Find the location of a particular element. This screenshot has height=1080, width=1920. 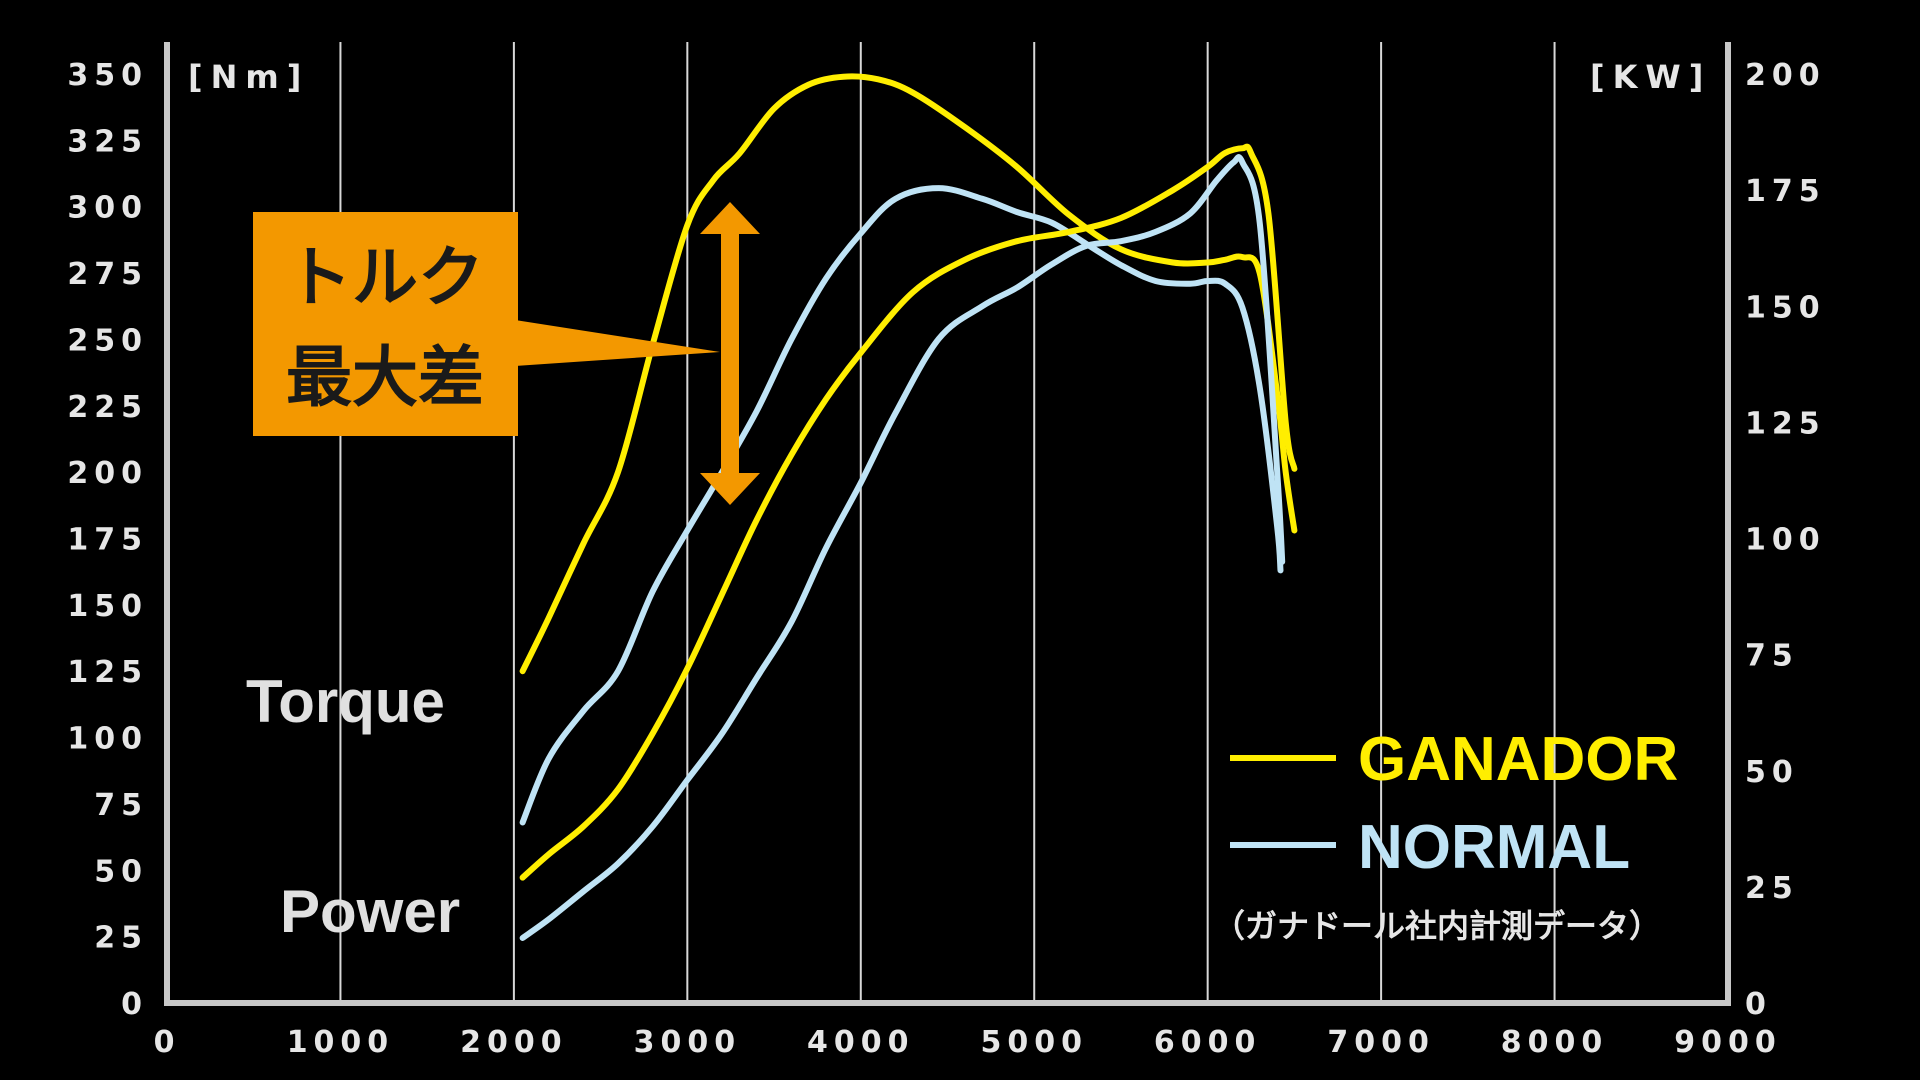

left-unit-label: [Nm] is located at coordinates (248, 77).